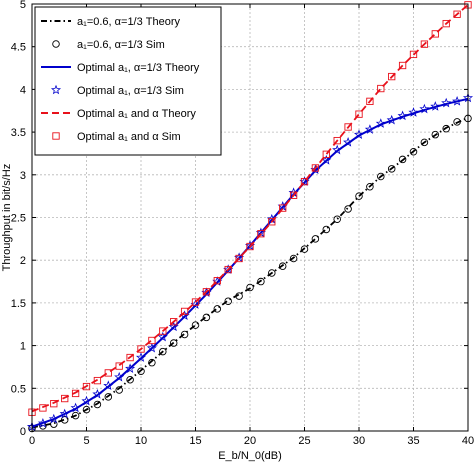 The image size is (474, 466). What do you see at coordinates (7, 218) in the screenshot?
I see `y-axis-label: Throughput in bit/s/Hz` at bounding box center [7, 218].